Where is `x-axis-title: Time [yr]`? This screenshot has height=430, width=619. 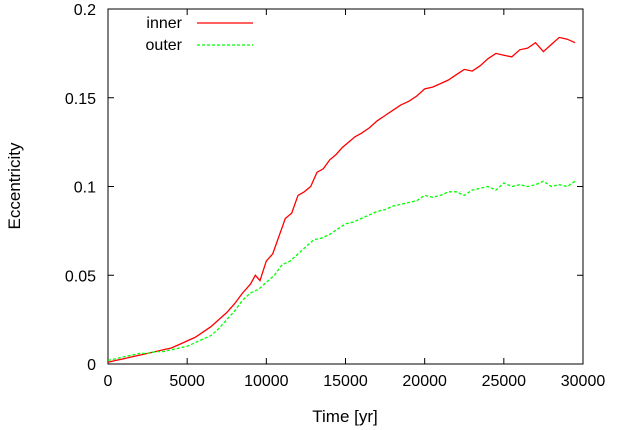
x-axis-title: Time [yr] is located at coordinates (344, 416).